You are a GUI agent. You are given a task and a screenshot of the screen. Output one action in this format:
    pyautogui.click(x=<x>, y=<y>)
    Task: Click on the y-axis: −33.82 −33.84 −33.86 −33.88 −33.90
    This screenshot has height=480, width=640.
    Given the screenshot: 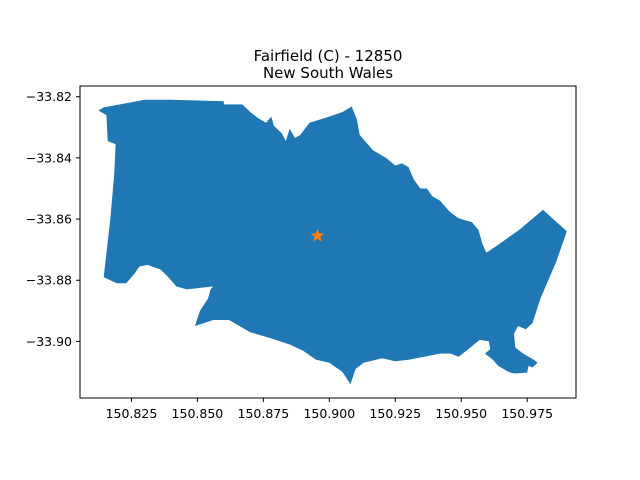 What is the action you would take?
    pyautogui.click(x=53, y=219)
    